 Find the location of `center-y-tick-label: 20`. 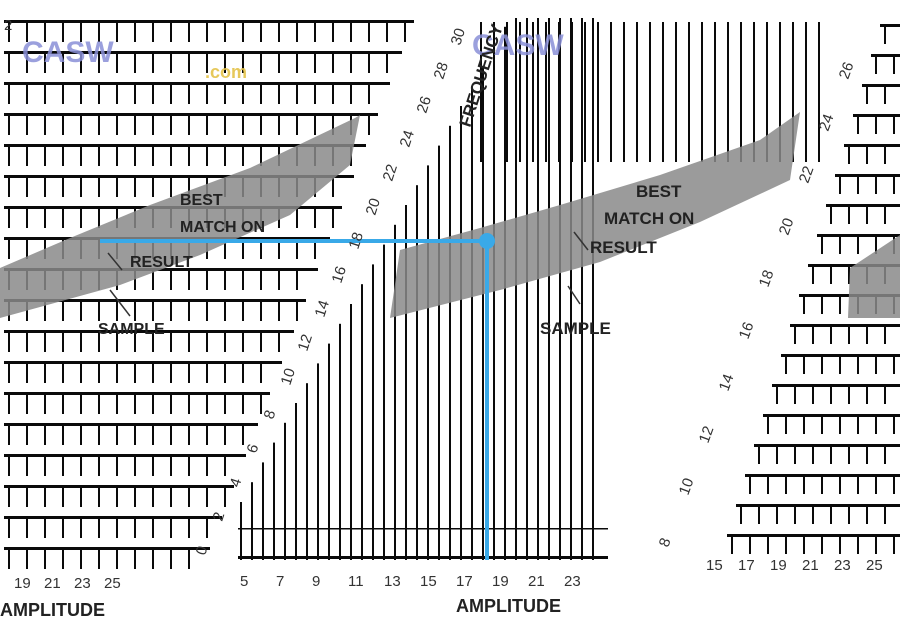

center-y-tick-label: 20 is located at coordinates (373, 206).